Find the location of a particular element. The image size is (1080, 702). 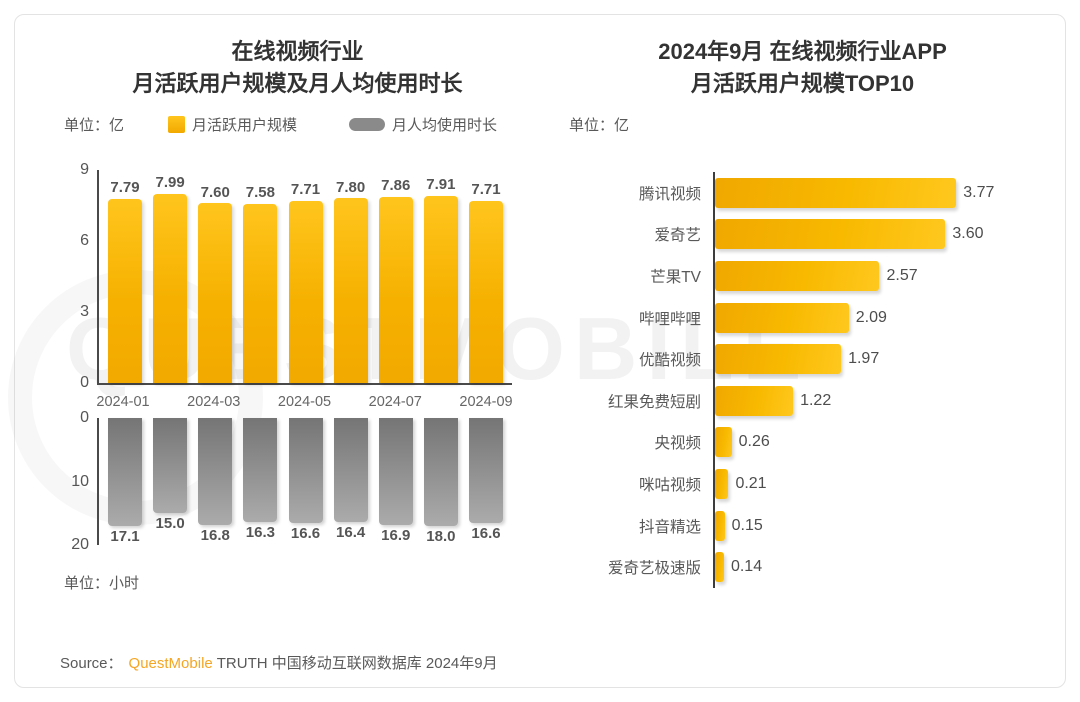

usage-bar-column: 16.9 is located at coordinates (395, 481).